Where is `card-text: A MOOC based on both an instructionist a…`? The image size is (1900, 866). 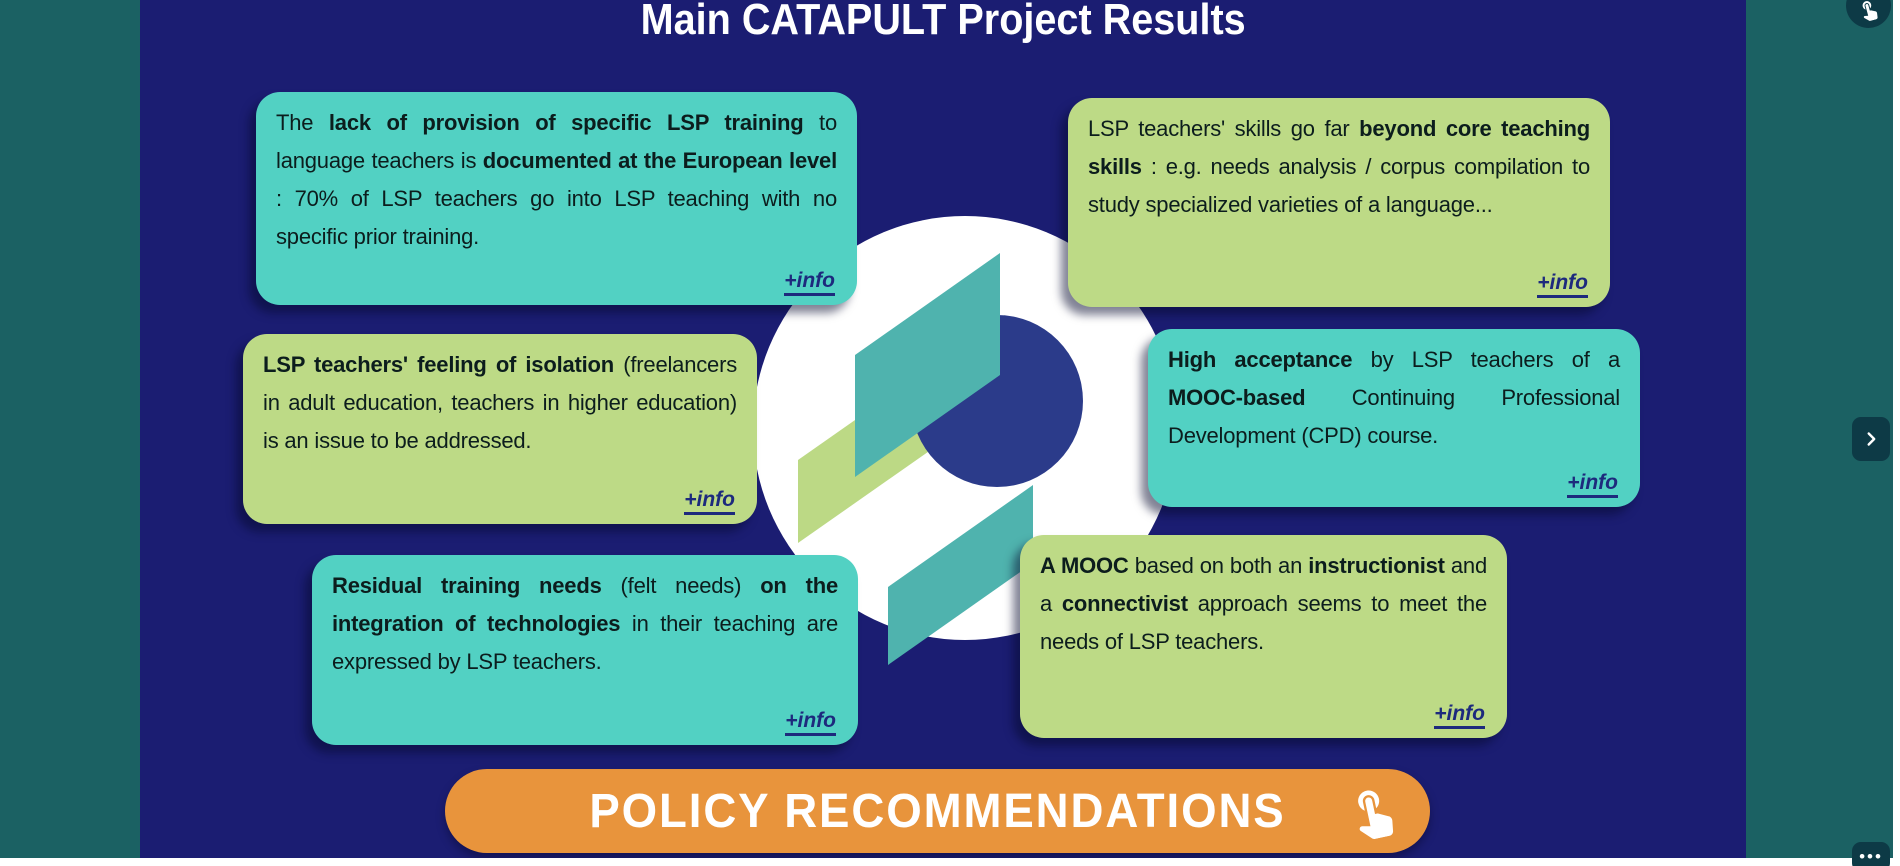 card-text: A MOOC based on both an instructionist a… is located at coordinates (1263, 603).